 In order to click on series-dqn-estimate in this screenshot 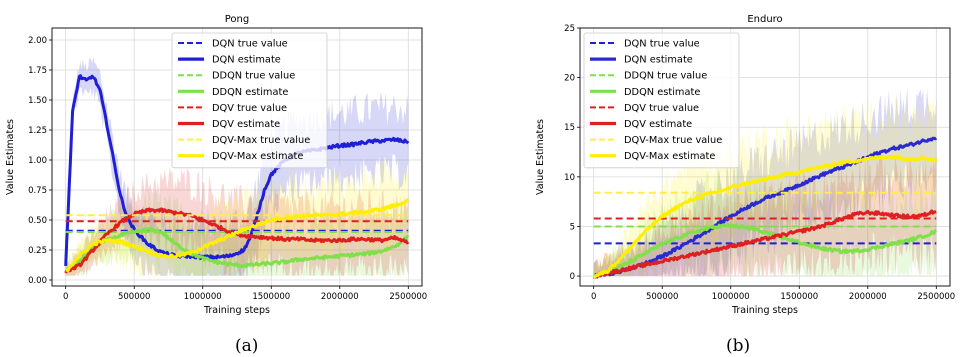, I will do `click(765, 207)`.